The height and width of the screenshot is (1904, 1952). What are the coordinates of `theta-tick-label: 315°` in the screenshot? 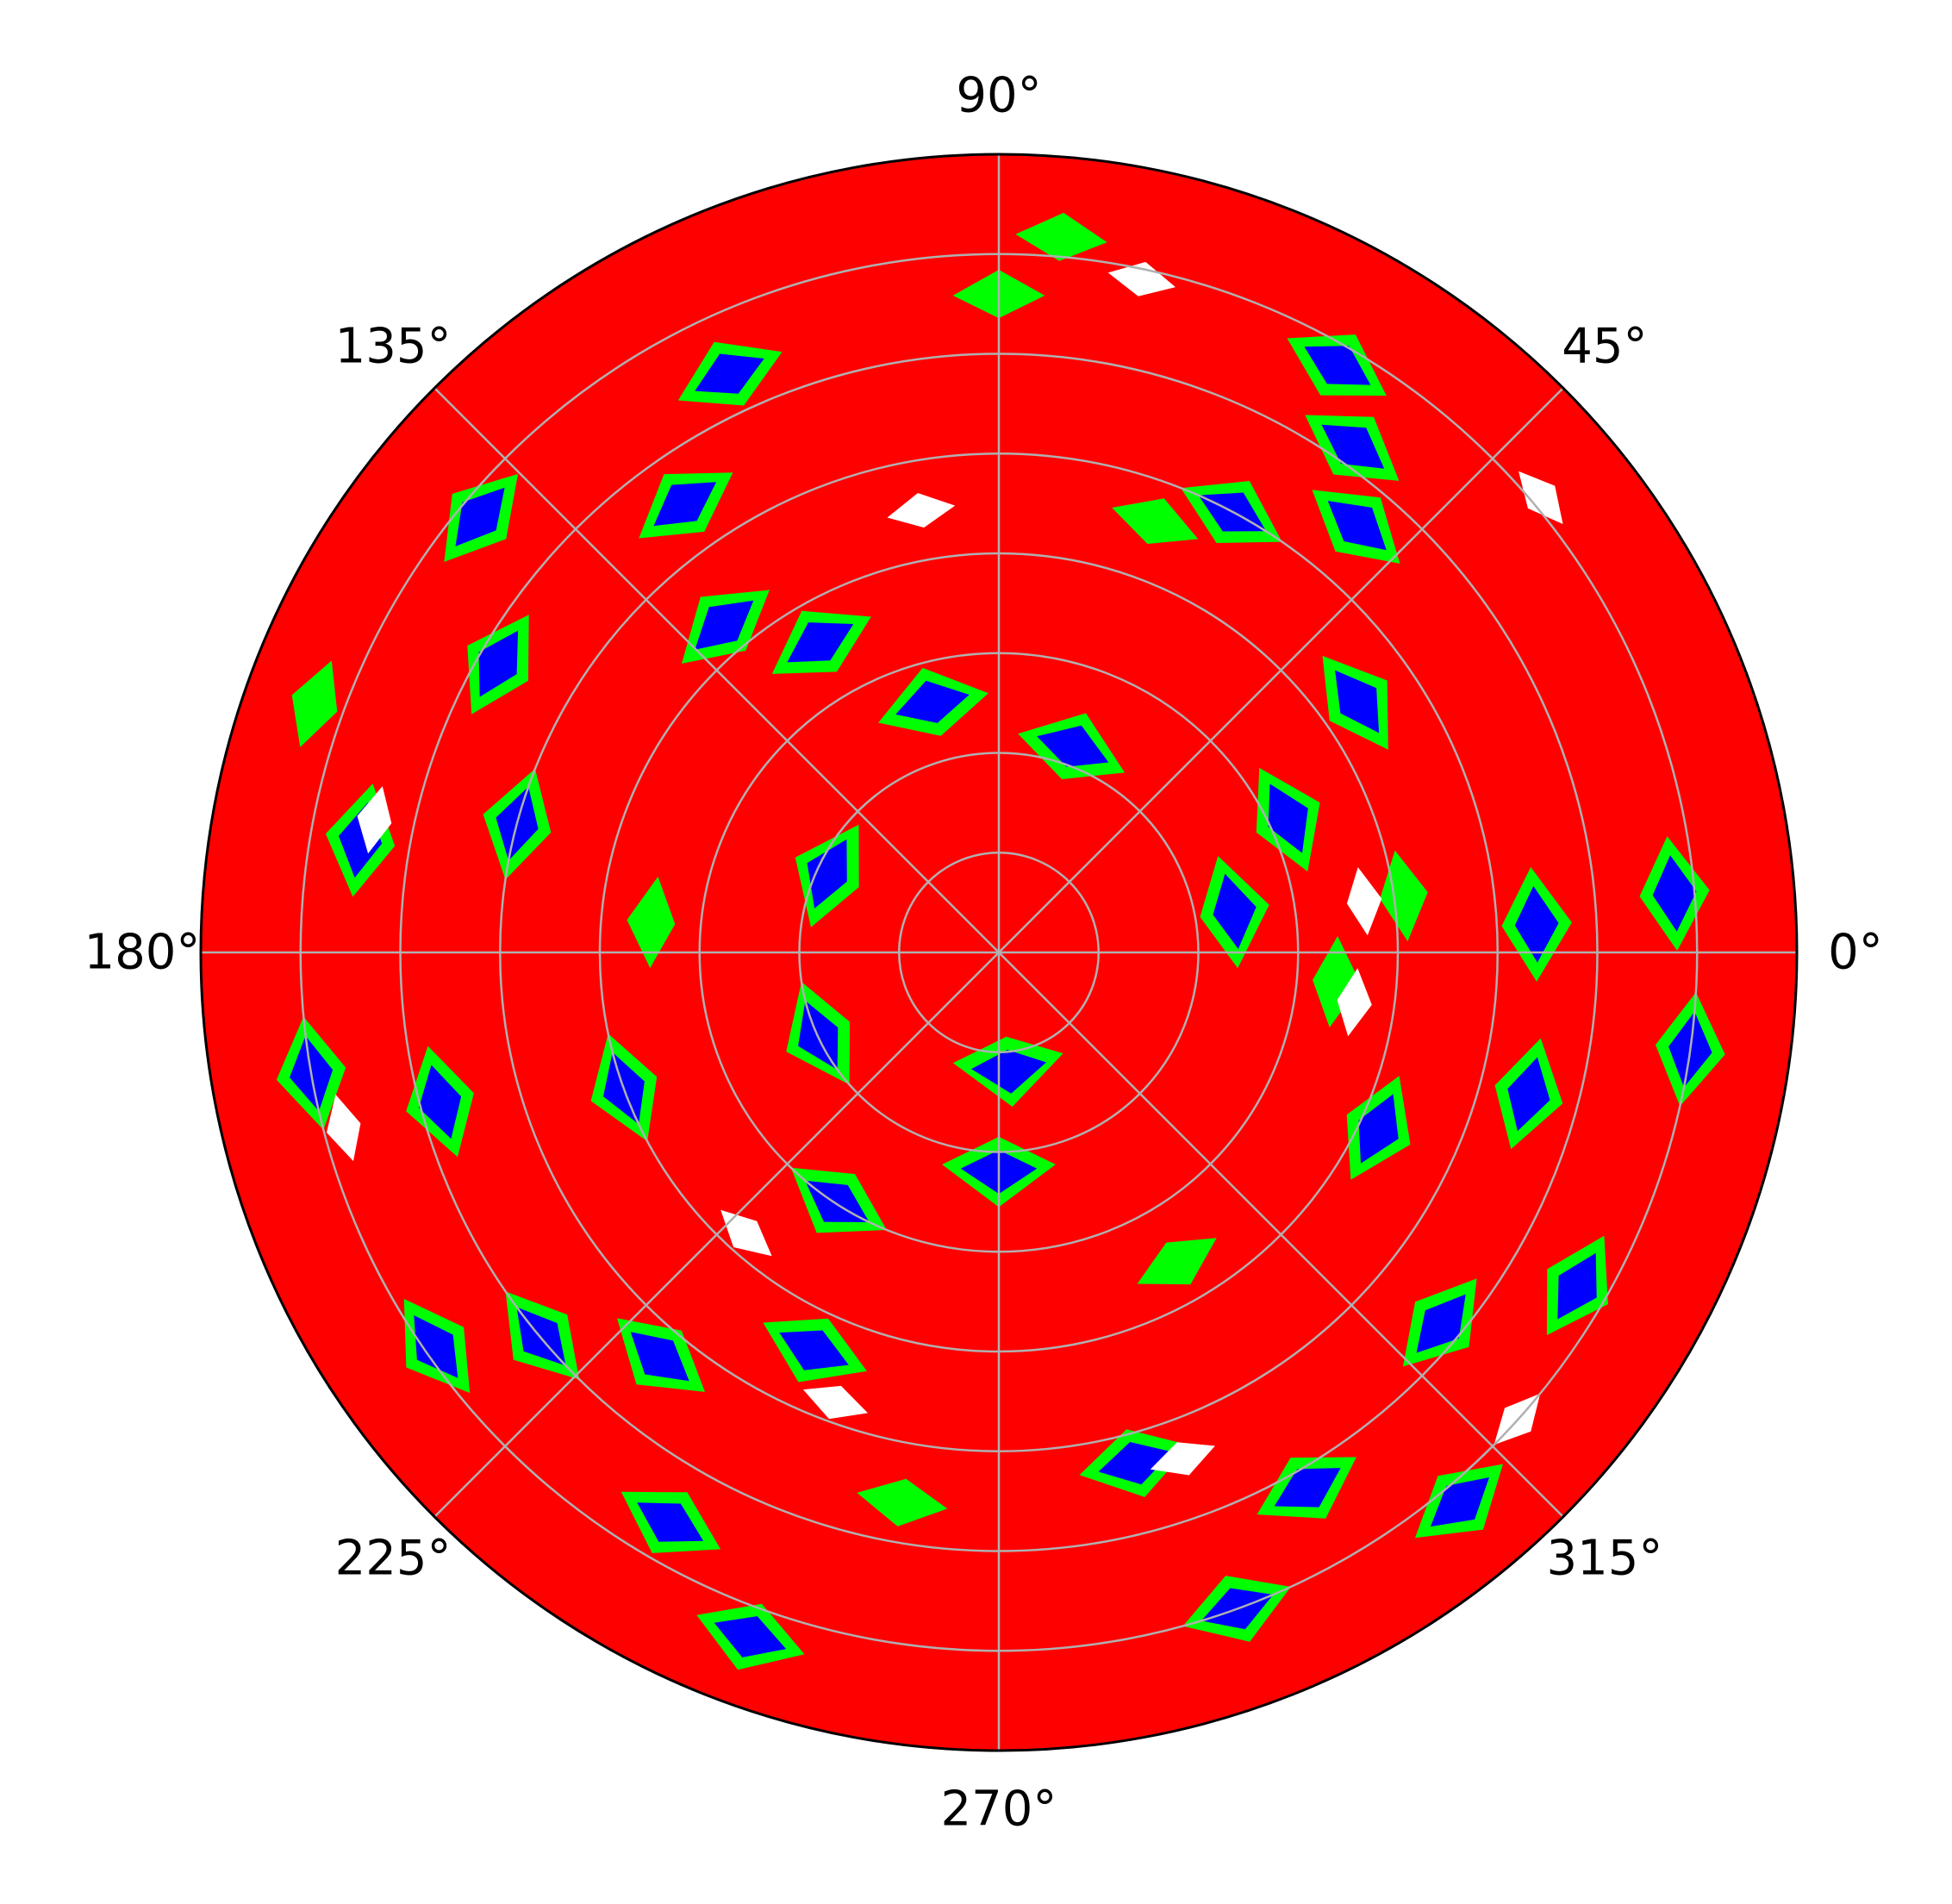 It's located at (1604, 1558).